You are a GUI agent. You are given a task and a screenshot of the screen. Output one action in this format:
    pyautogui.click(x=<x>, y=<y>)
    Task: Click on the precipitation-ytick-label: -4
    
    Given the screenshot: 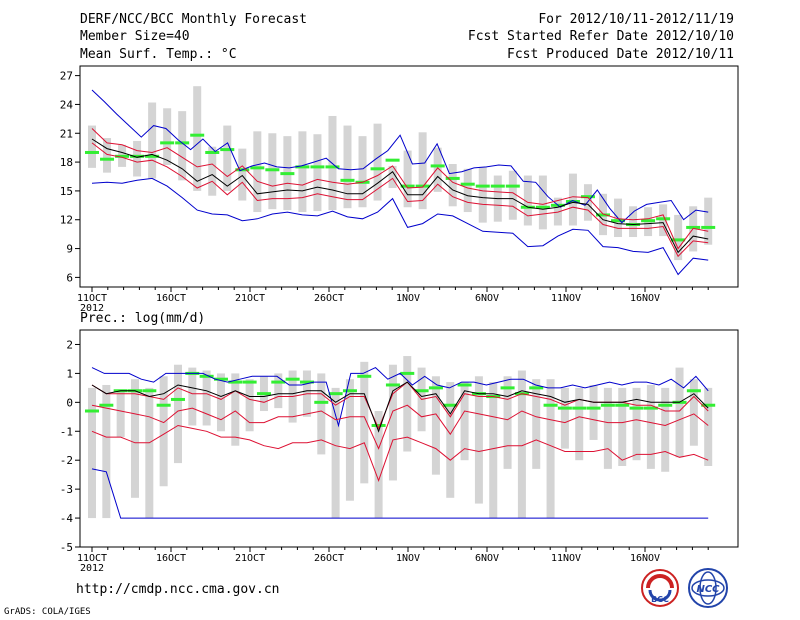 What is the action you would take?
    pyautogui.click(x=67, y=518)
    